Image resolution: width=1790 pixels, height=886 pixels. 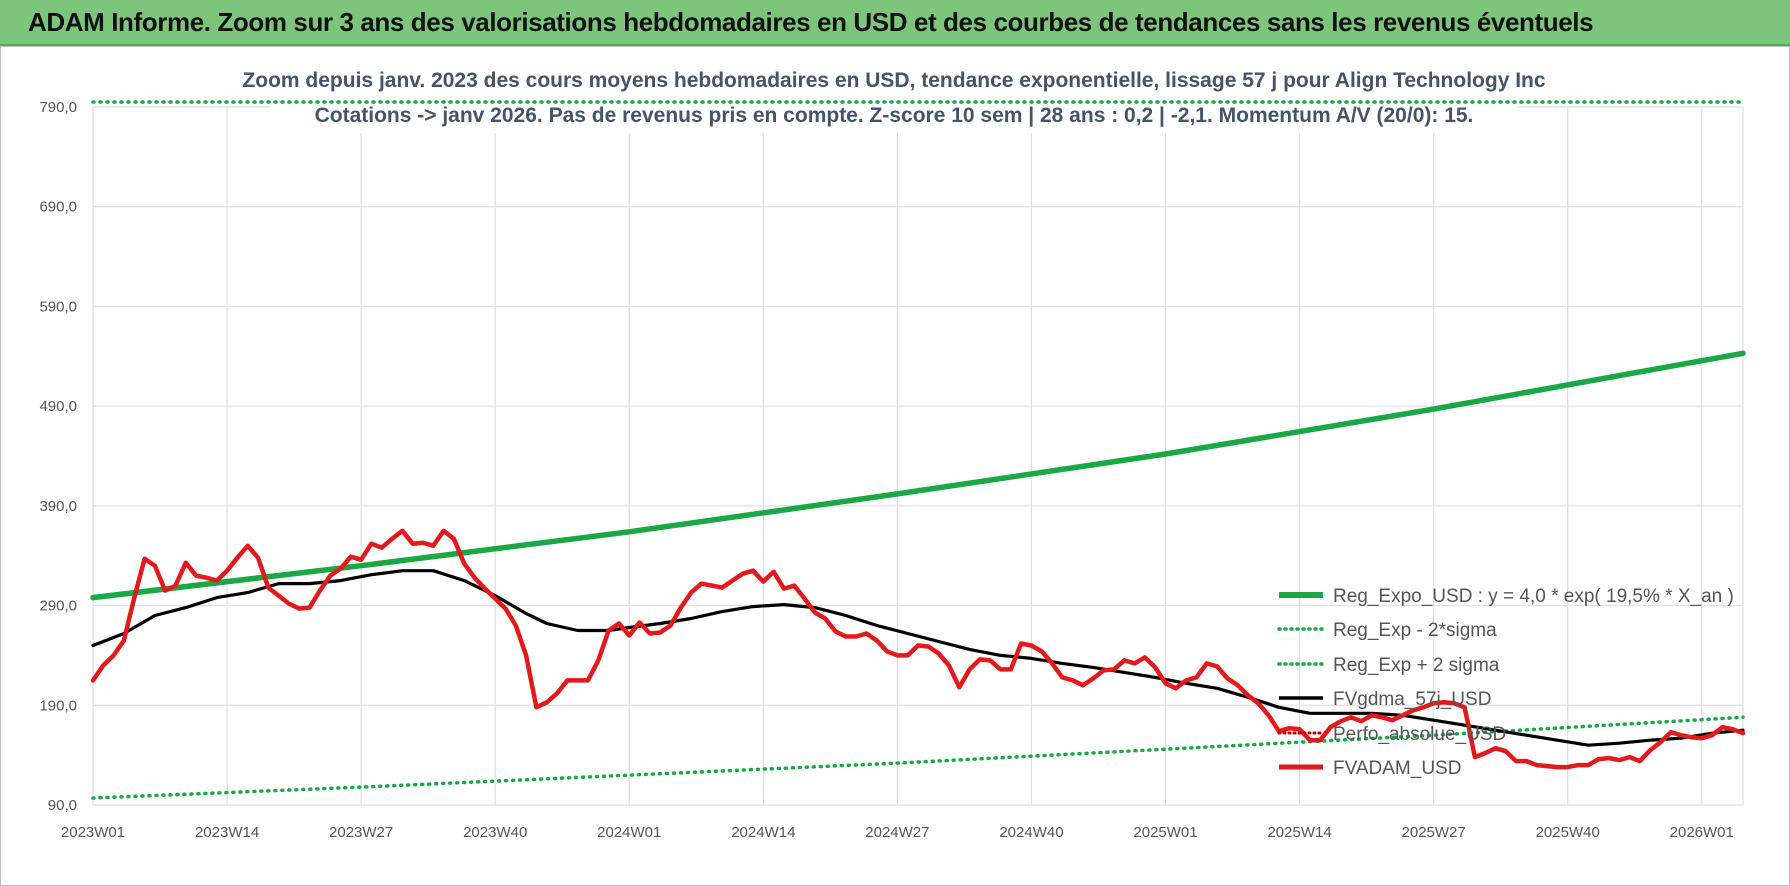 I want to click on series-reg-exp-minus-2sigma, so click(x=918, y=757).